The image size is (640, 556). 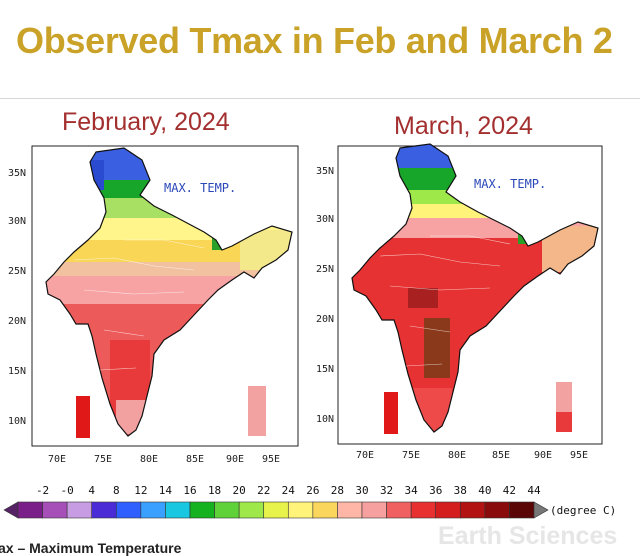 What do you see at coordinates (412, 490) in the screenshot?
I see `colorbar-tick-label: 34` at bounding box center [412, 490].